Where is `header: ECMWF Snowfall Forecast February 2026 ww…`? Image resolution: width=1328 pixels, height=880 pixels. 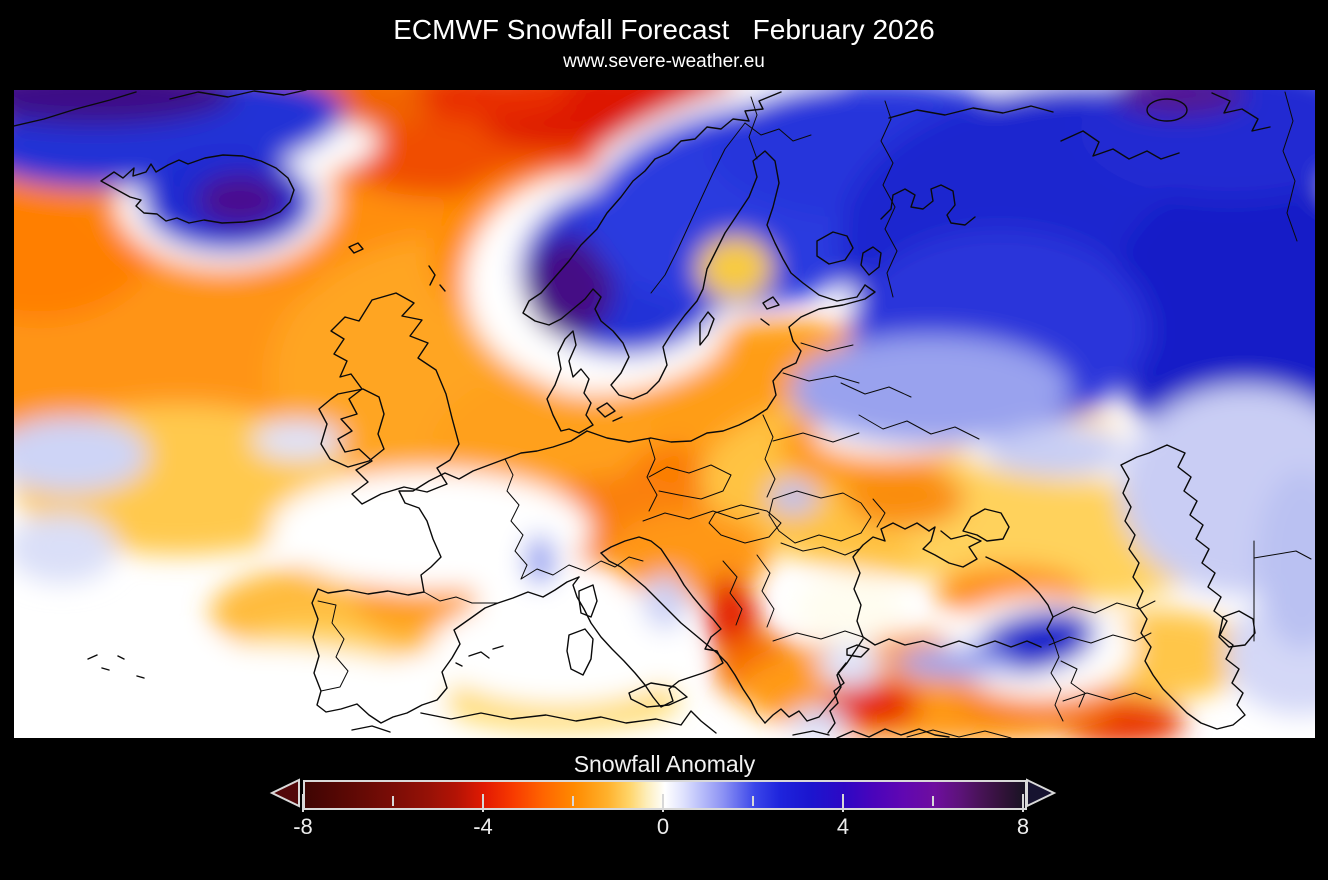 header: ECMWF Snowfall Forecast February 2026 ww… is located at coordinates (664, 36).